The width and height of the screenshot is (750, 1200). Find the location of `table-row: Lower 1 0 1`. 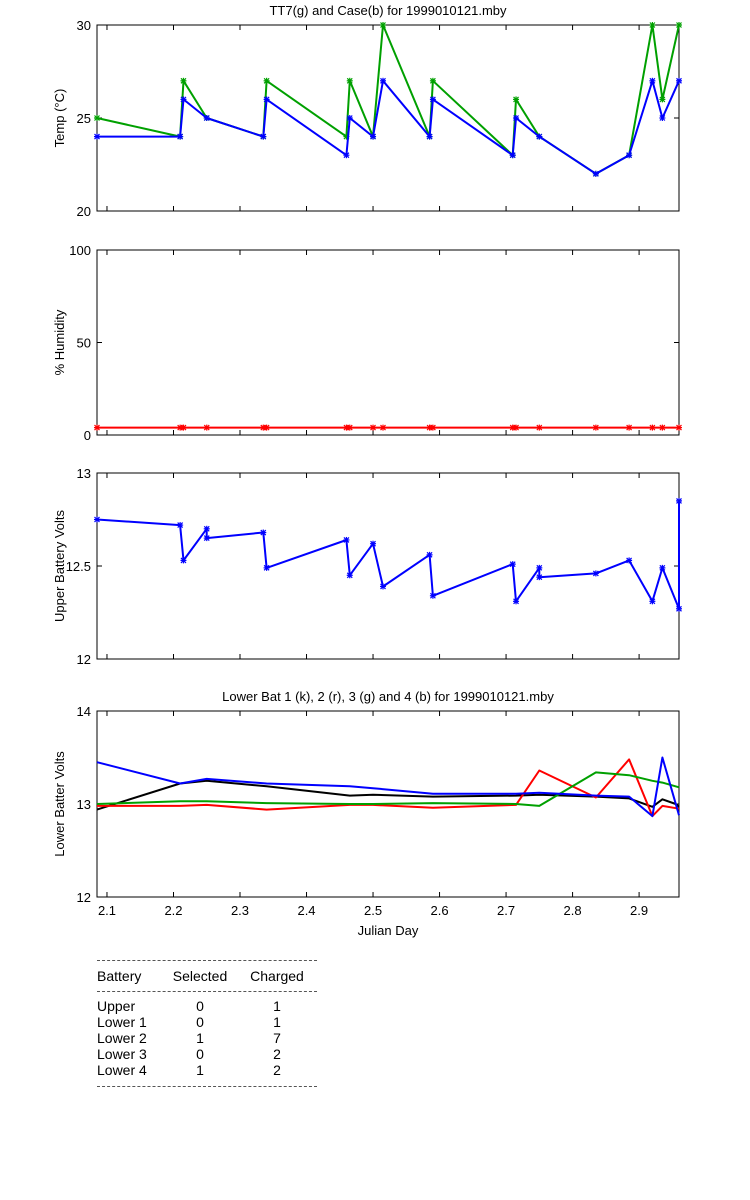

table-row: Lower 1 0 1 is located at coordinates (207, 1022).